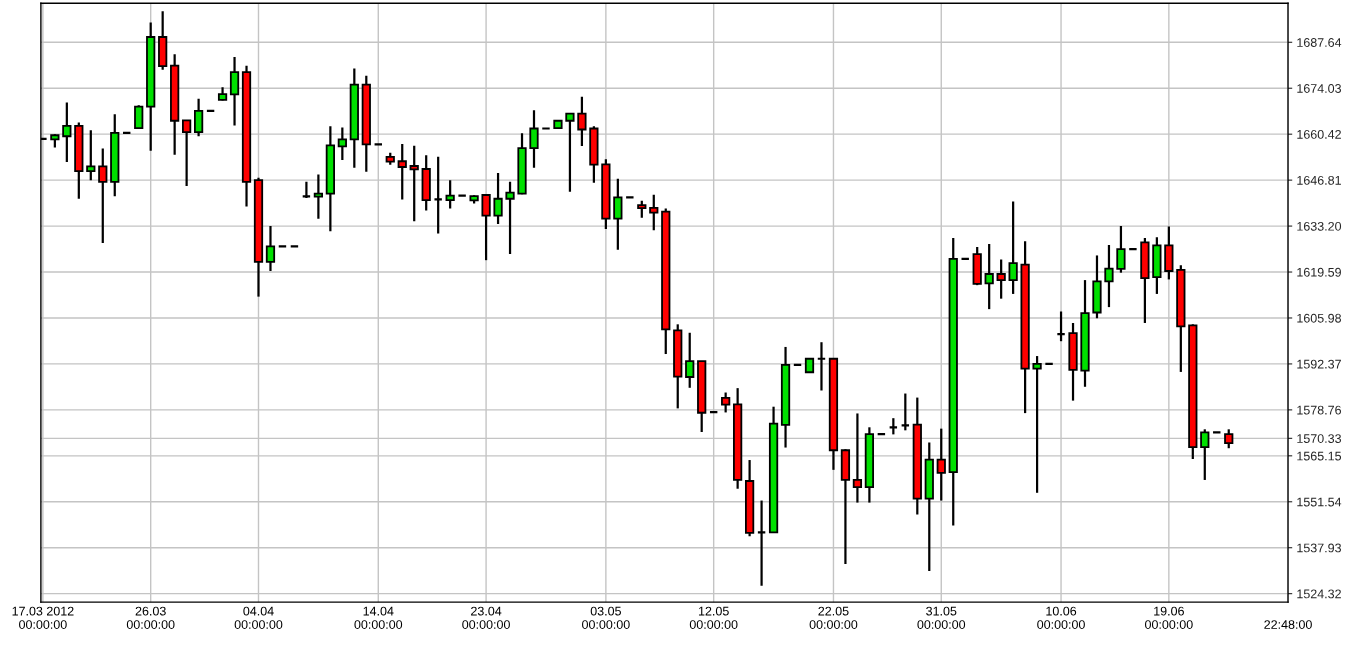 This screenshot has width=1363, height=651. Describe the element at coordinates (1319, 410) in the screenshot. I see `y-tick-label: 1578.76` at that location.